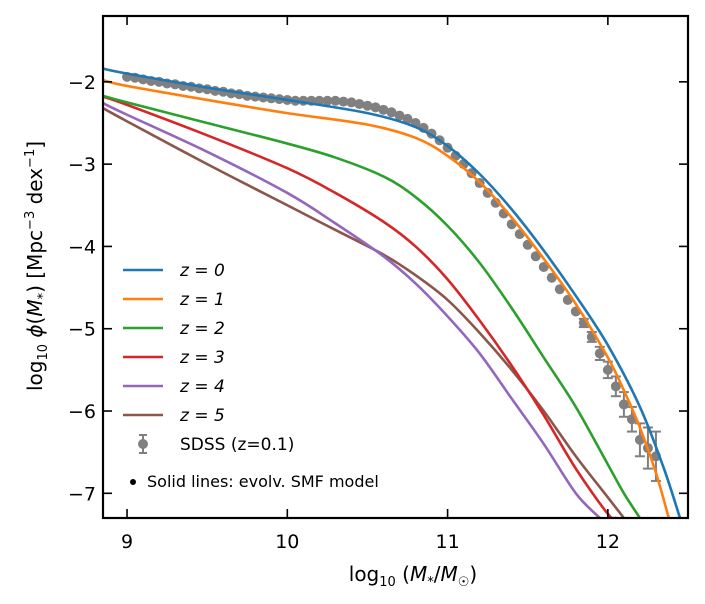 This screenshot has height=604, width=705. I want to click on x-tick-label: 10, so click(287, 542).